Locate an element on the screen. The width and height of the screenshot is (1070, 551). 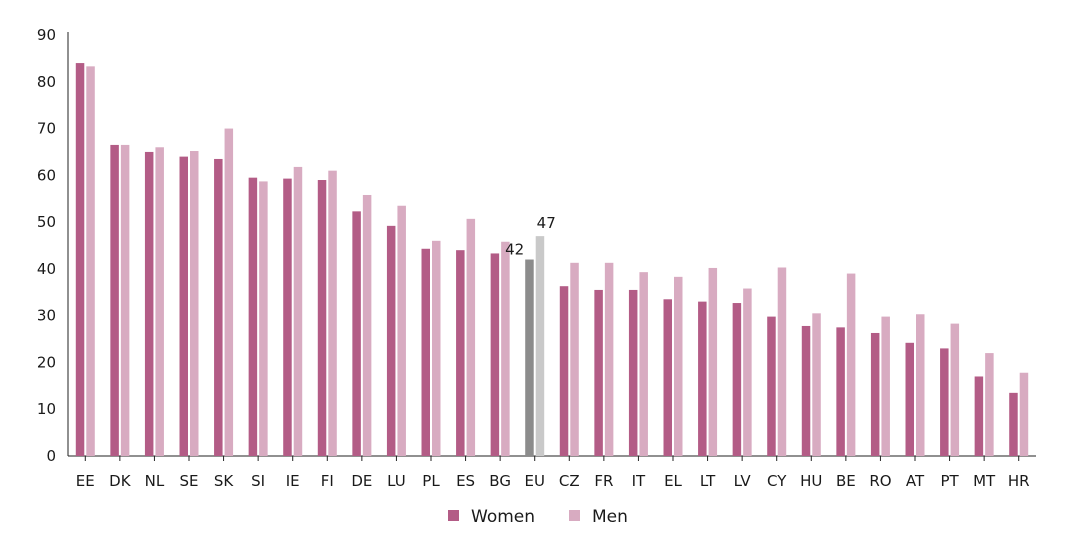
bar-women-lt is located at coordinates (702, 378).